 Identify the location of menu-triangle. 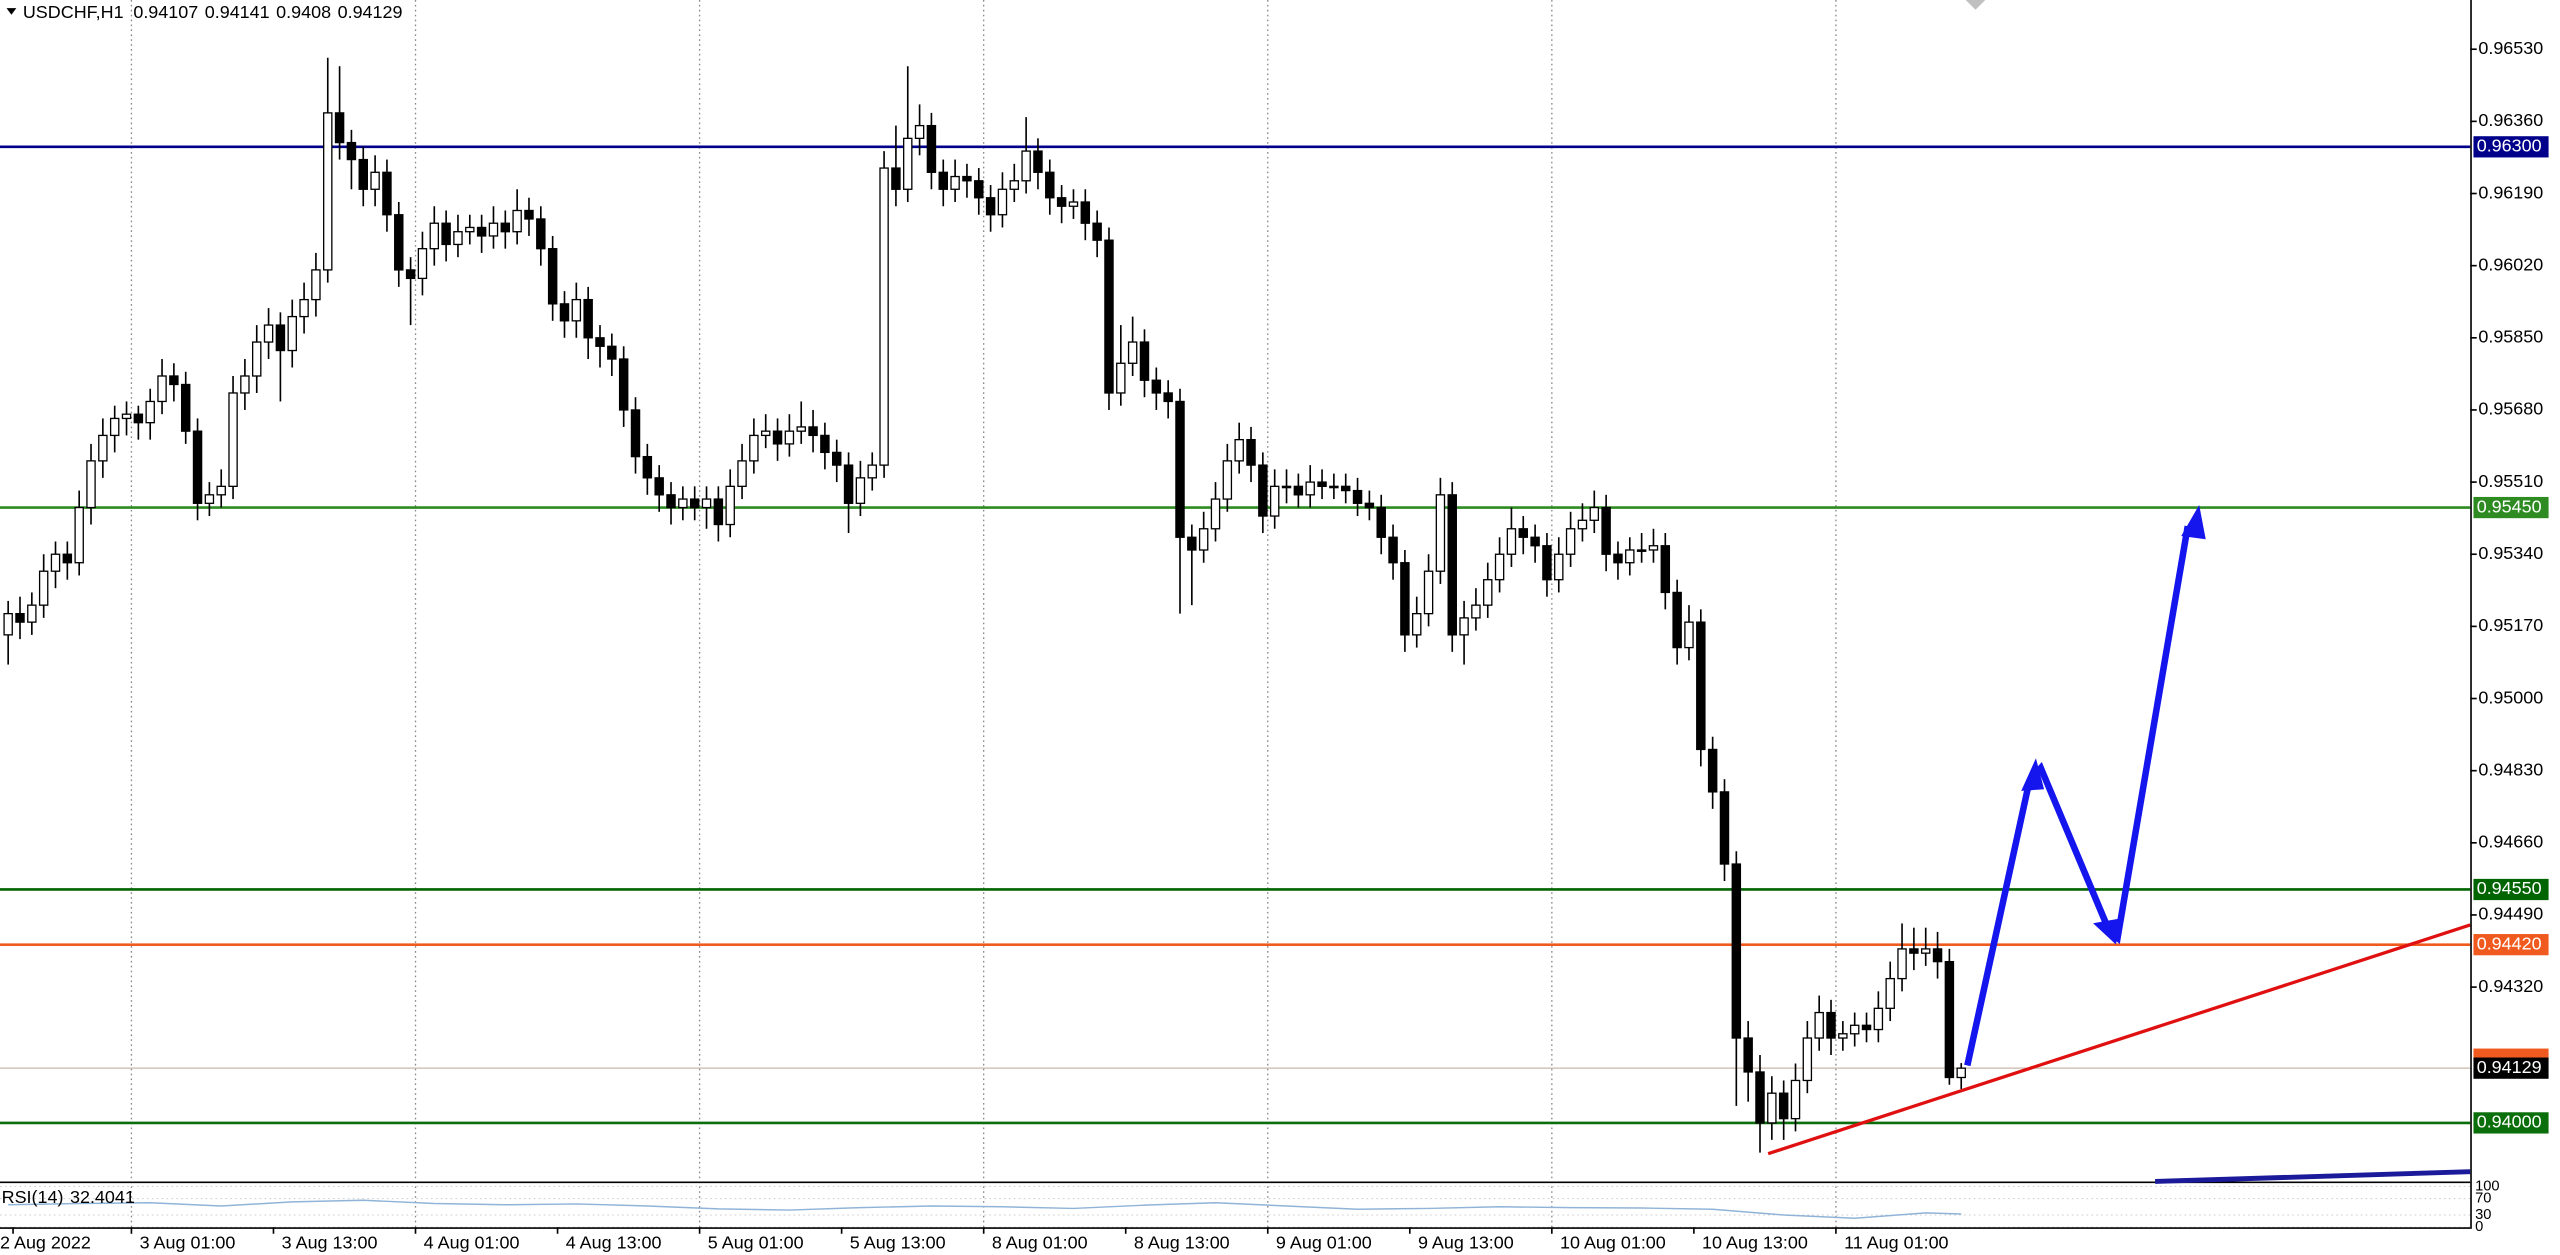
(11, 11).